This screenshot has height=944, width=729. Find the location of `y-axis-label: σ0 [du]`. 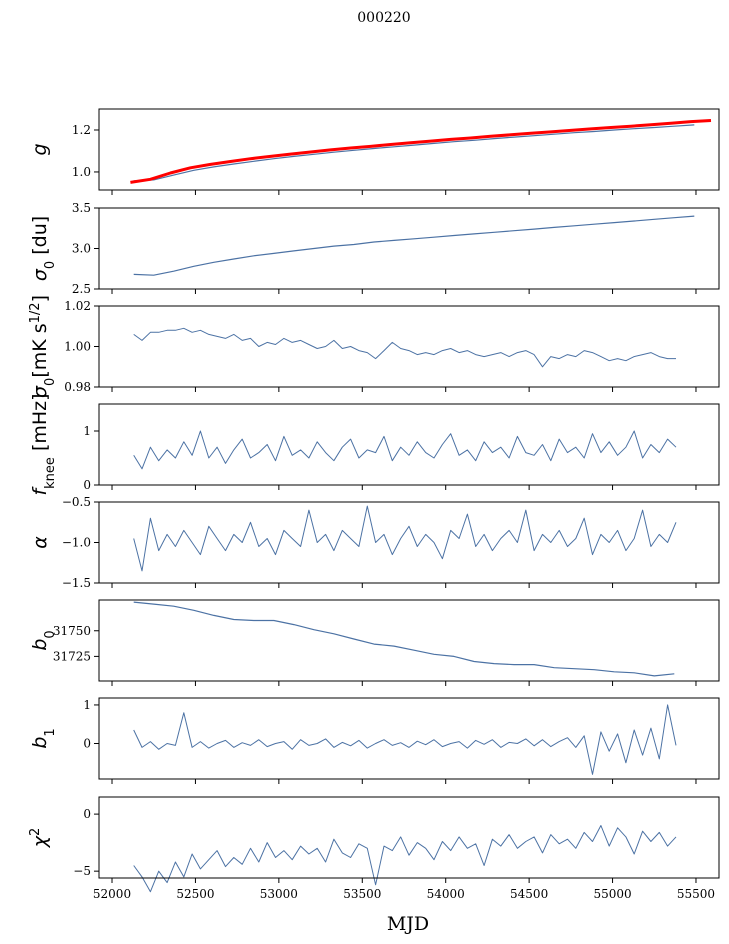

y-axis-label: σ0 [du] is located at coordinates (43, 248).